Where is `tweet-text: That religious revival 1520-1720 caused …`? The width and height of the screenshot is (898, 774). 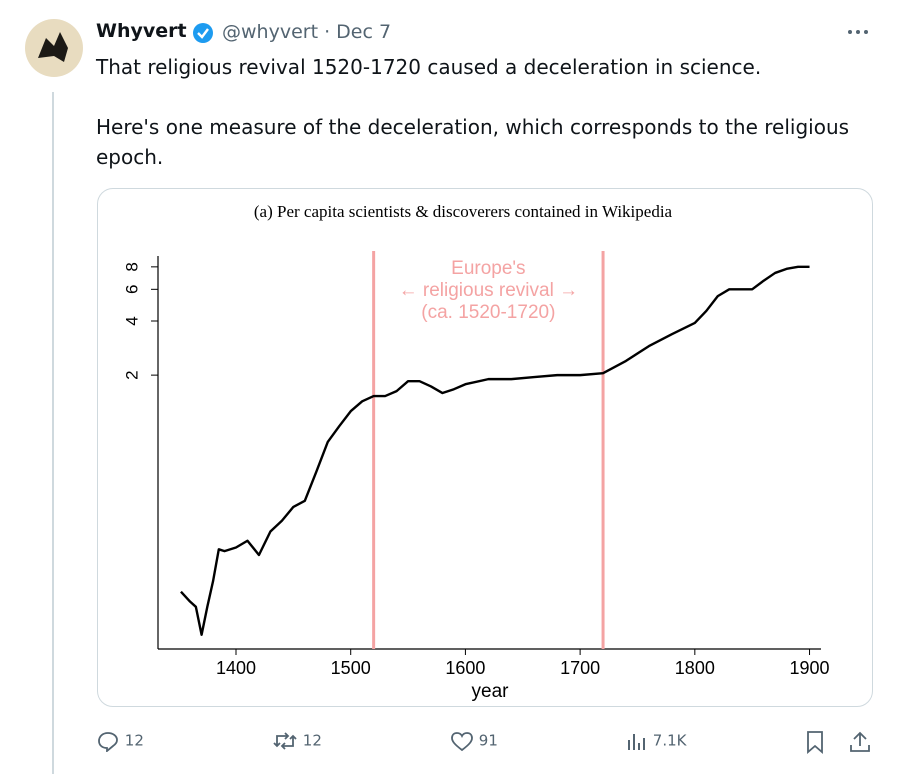
tweet-text: That religious revival 1520-1720 caused … is located at coordinates (486, 112).